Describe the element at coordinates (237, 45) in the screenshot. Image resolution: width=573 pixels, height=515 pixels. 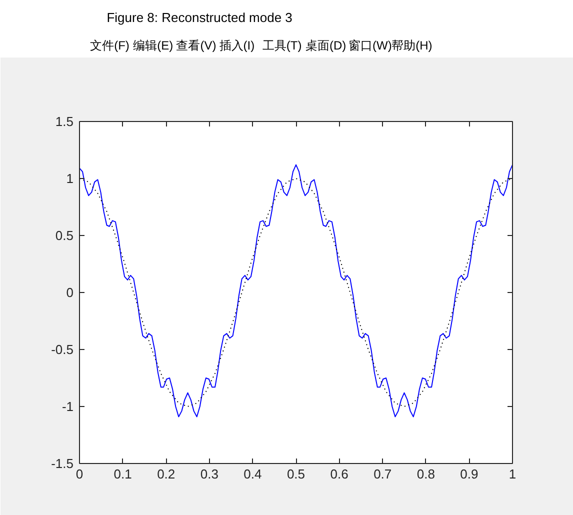
I see `text: 插入(I)` at that location.